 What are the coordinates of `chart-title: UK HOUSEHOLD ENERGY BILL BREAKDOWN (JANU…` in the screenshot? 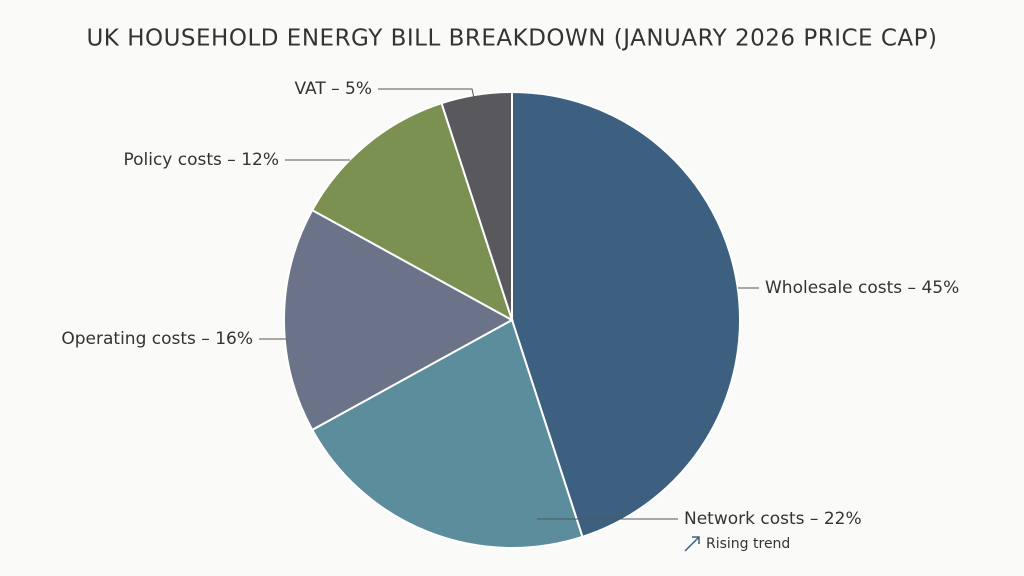 It's located at (511, 39).